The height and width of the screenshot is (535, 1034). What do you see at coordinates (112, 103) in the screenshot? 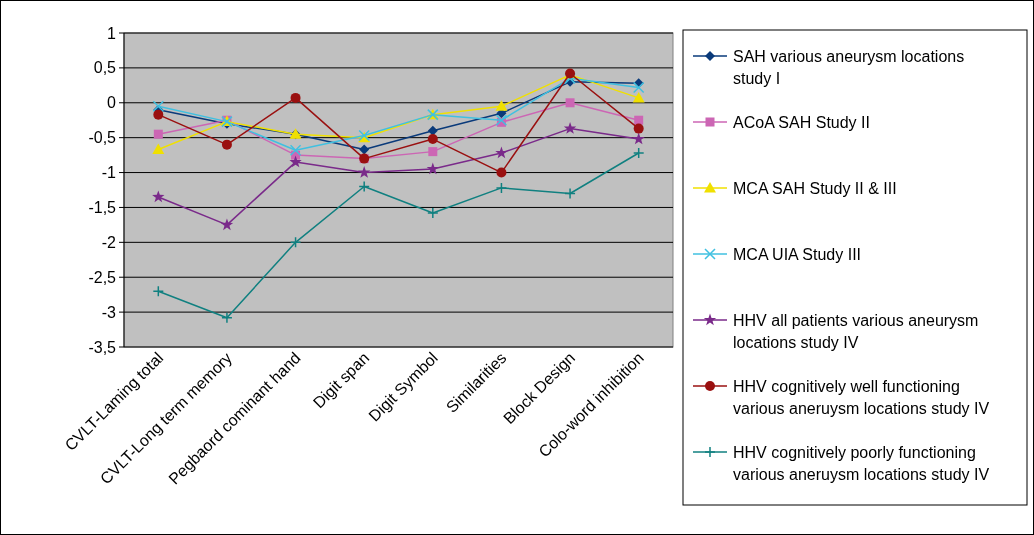
I see `y-tick-label: 0` at bounding box center [112, 103].